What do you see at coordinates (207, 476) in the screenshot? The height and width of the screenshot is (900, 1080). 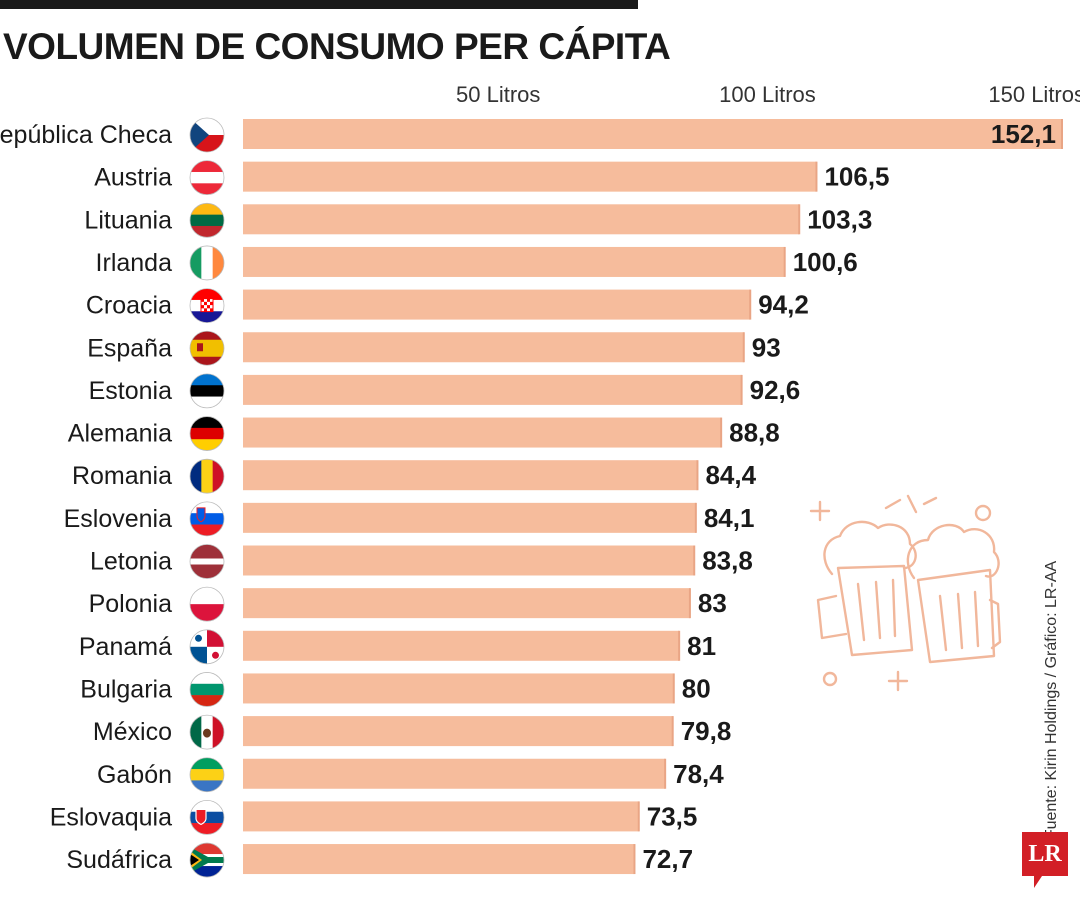 I see `romania-flag-icon` at bounding box center [207, 476].